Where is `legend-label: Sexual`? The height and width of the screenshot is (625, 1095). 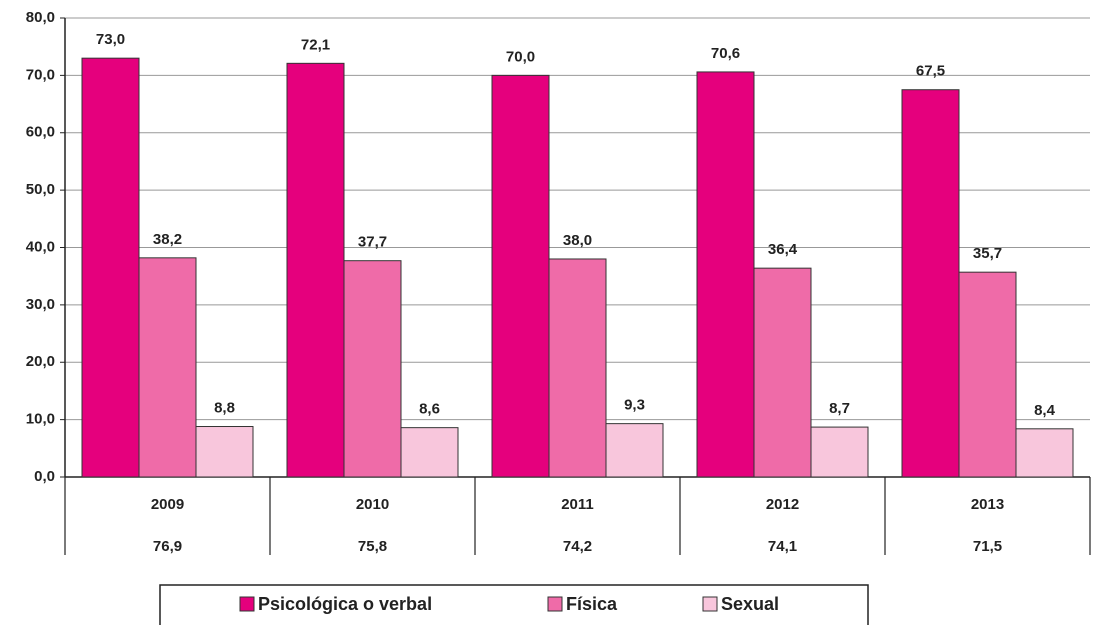 legend-label: Sexual is located at coordinates (750, 604).